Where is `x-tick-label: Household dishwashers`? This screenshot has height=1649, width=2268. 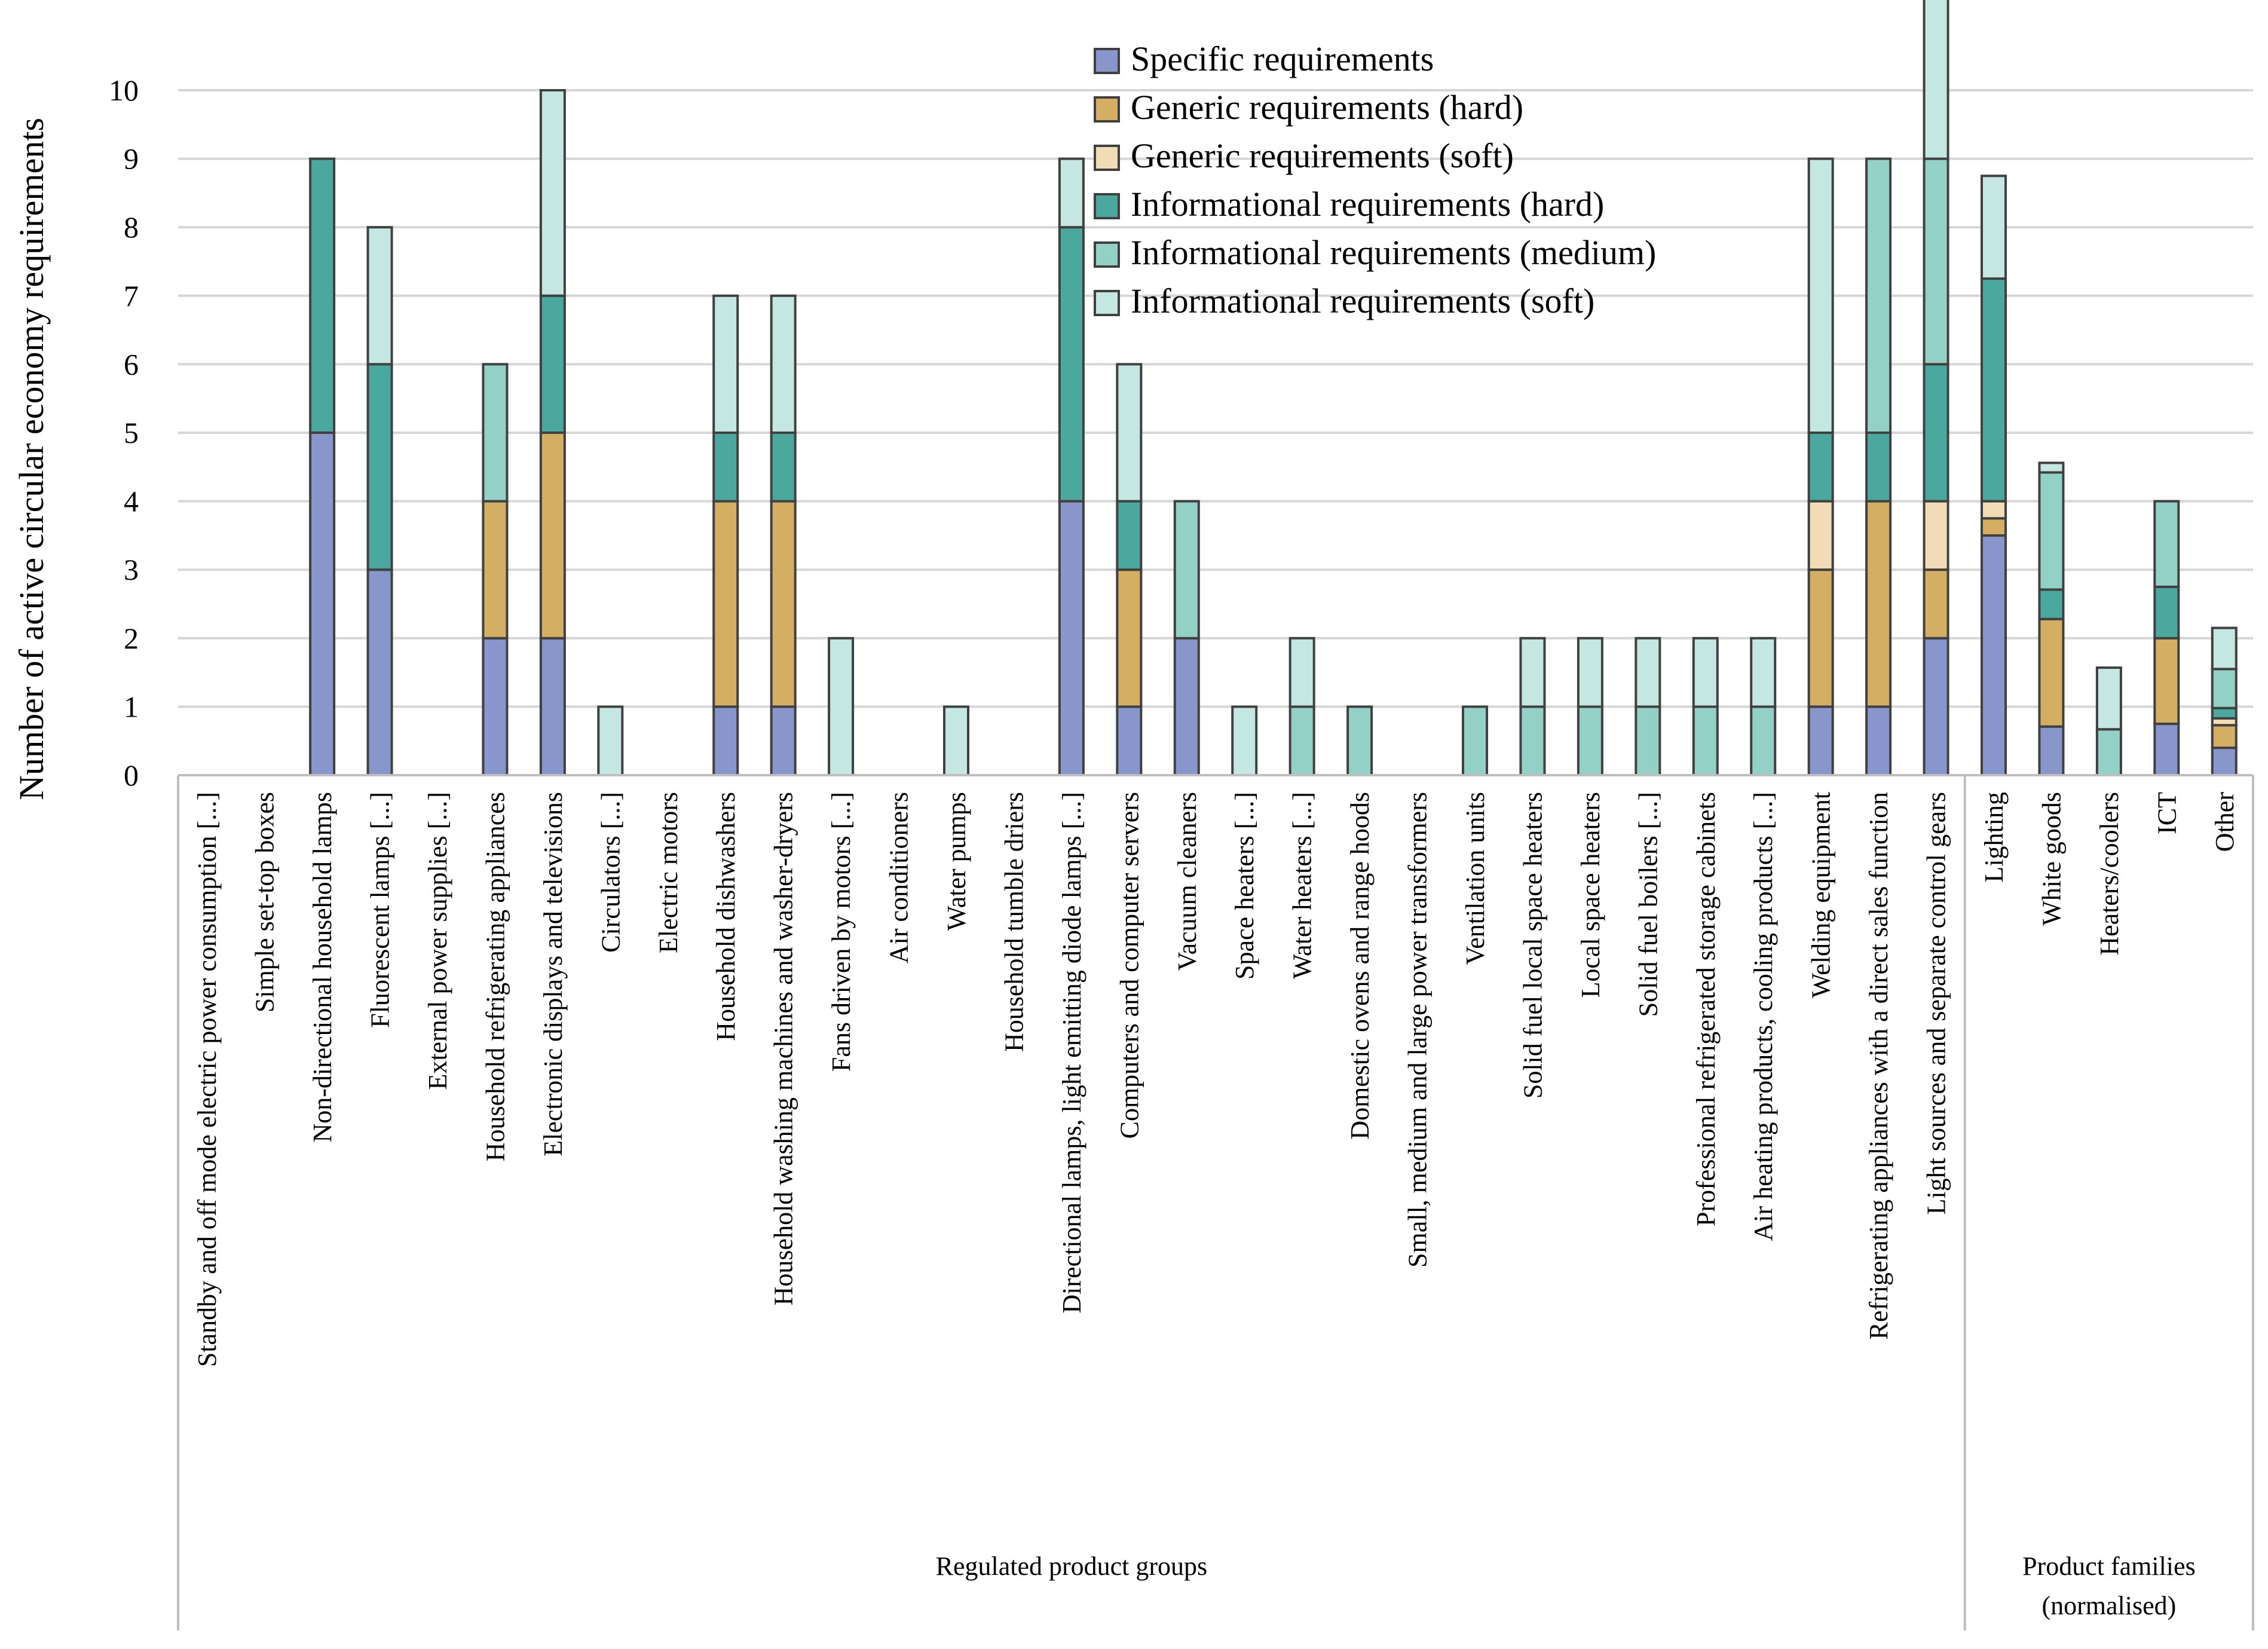 x-tick-label: Household dishwashers is located at coordinates (725, 916).